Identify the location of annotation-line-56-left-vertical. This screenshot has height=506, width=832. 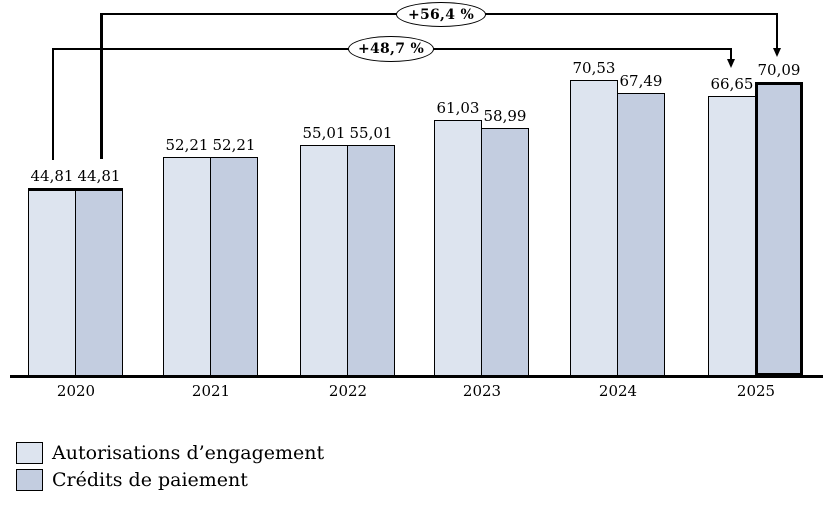
(101, 86).